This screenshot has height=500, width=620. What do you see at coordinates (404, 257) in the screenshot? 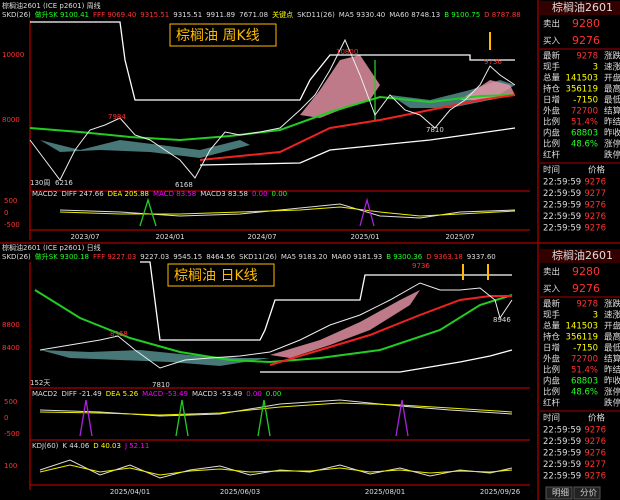
I see `indicator-text: B 9300.36` at bounding box center [404, 257].